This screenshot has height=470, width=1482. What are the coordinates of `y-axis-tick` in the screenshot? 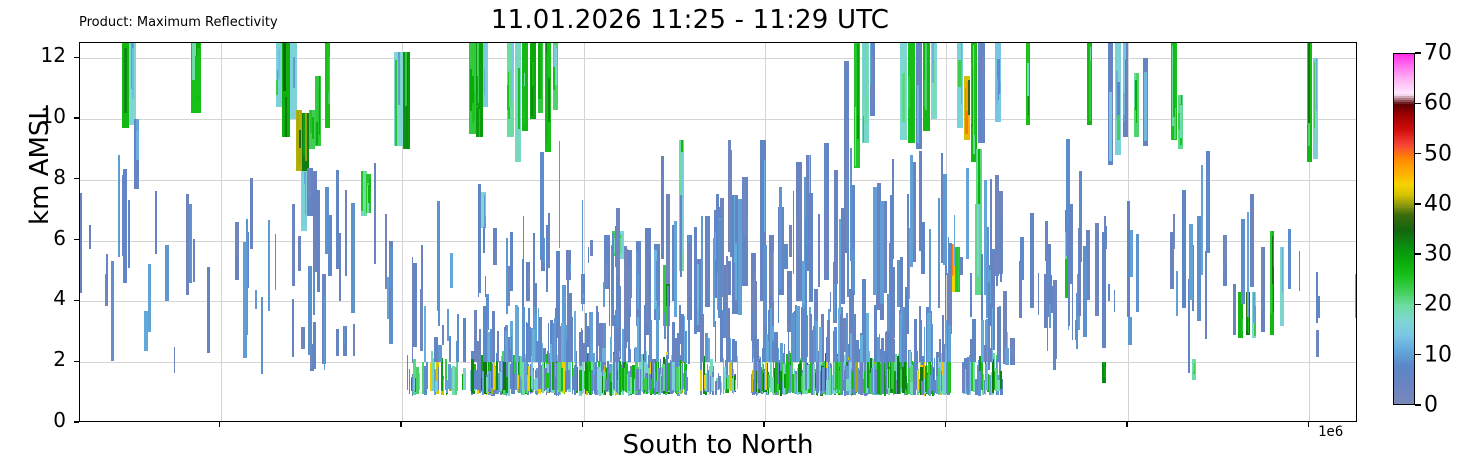 It's located at (76, 118).